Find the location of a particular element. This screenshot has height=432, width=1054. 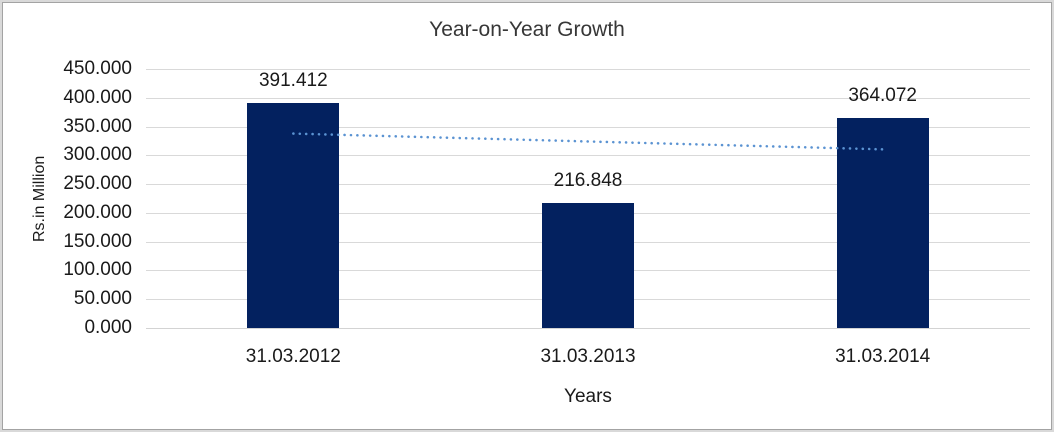

y-tick-label: 50.000 is located at coordinates (102, 298).